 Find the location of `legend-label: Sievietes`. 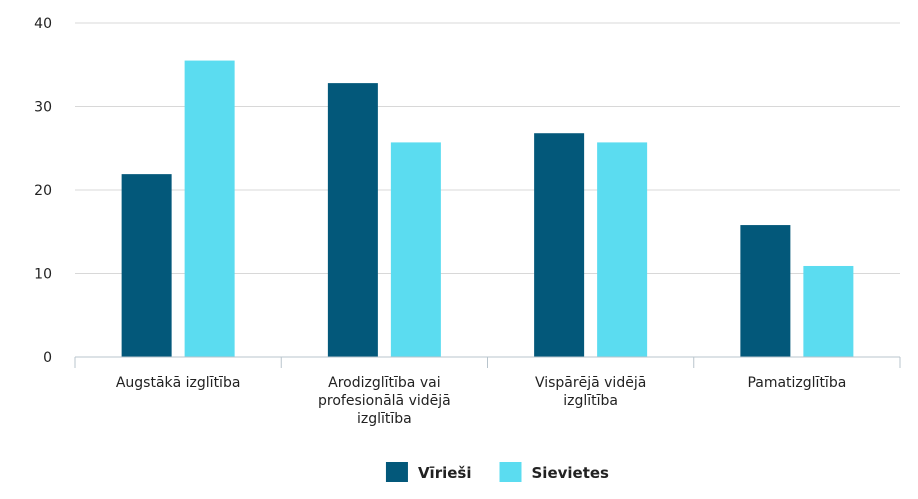

legend-label: Sievietes is located at coordinates (570, 473).